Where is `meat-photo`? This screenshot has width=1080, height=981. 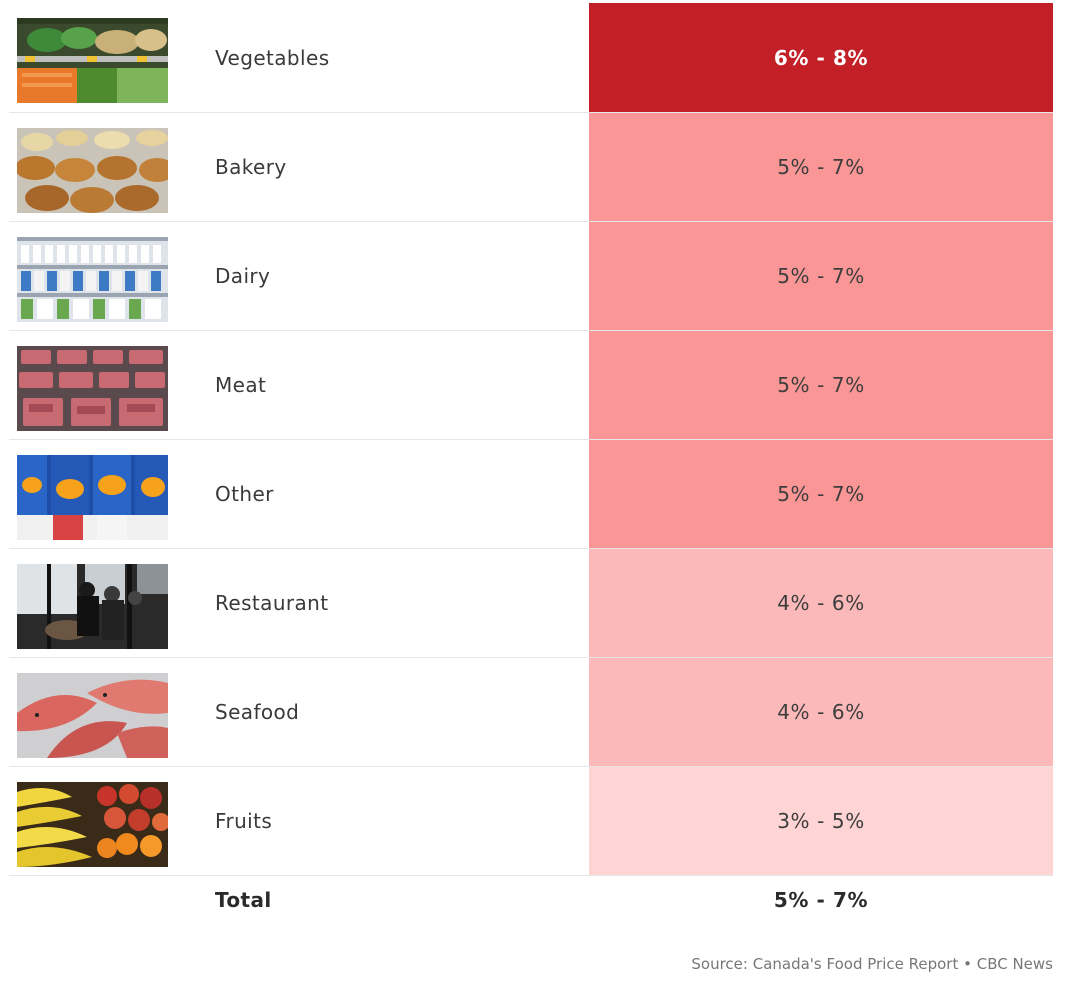
meat-photo is located at coordinates (92, 388).